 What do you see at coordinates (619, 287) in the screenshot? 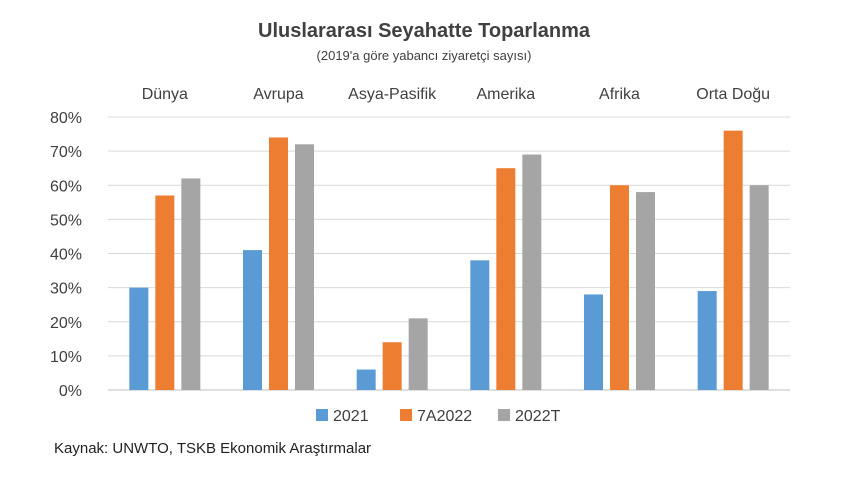
I see `bar-7A2022-Afrika` at bounding box center [619, 287].